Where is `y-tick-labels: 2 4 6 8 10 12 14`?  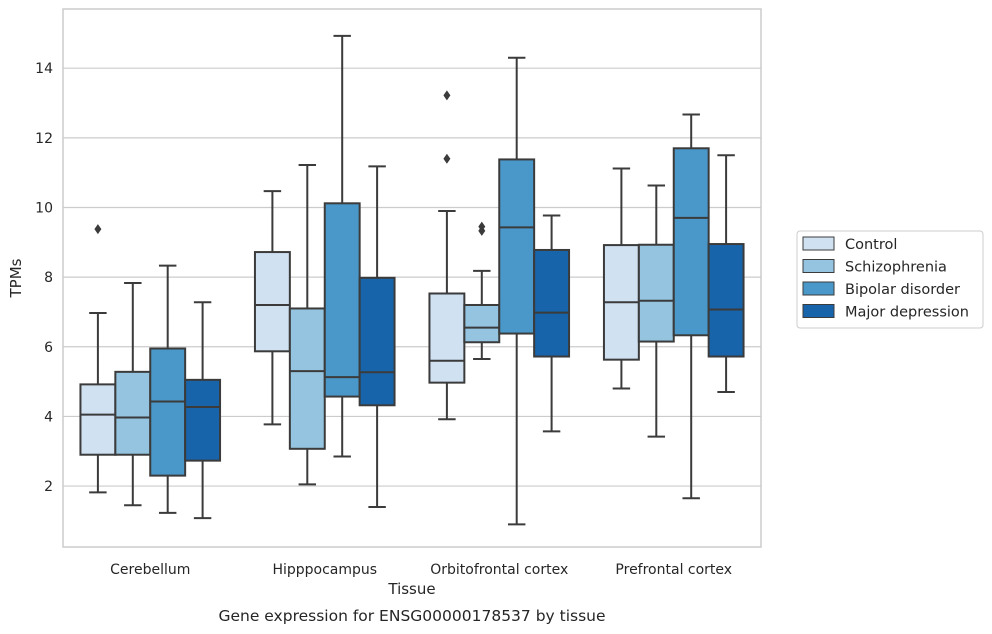 y-tick-labels: 2 4 6 8 10 12 14 is located at coordinates (44, 278).